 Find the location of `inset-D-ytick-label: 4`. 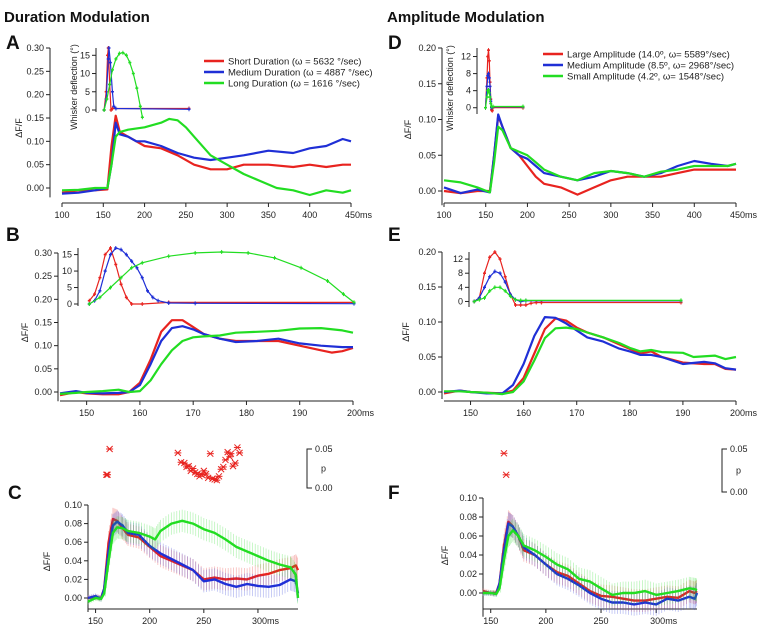

inset-D-ytick-label: 4 is located at coordinates (468, 91).